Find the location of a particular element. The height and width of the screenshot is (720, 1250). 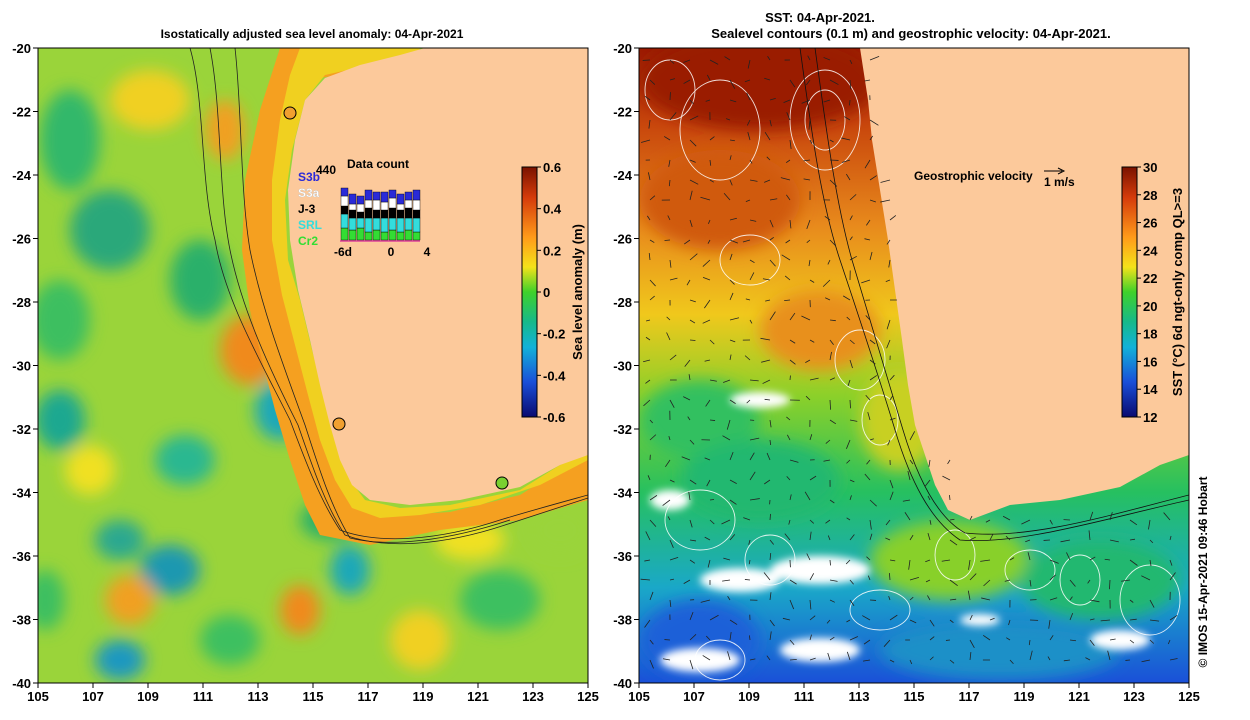

velocity-legend: Geostrophic velocity 1 m/s is located at coordinates (994, 178).